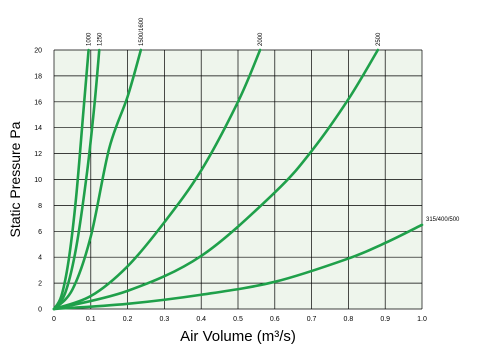  What do you see at coordinates (443, 220) in the screenshot?
I see `curve-label-315-400-500: 315/400/500` at bounding box center [443, 220].